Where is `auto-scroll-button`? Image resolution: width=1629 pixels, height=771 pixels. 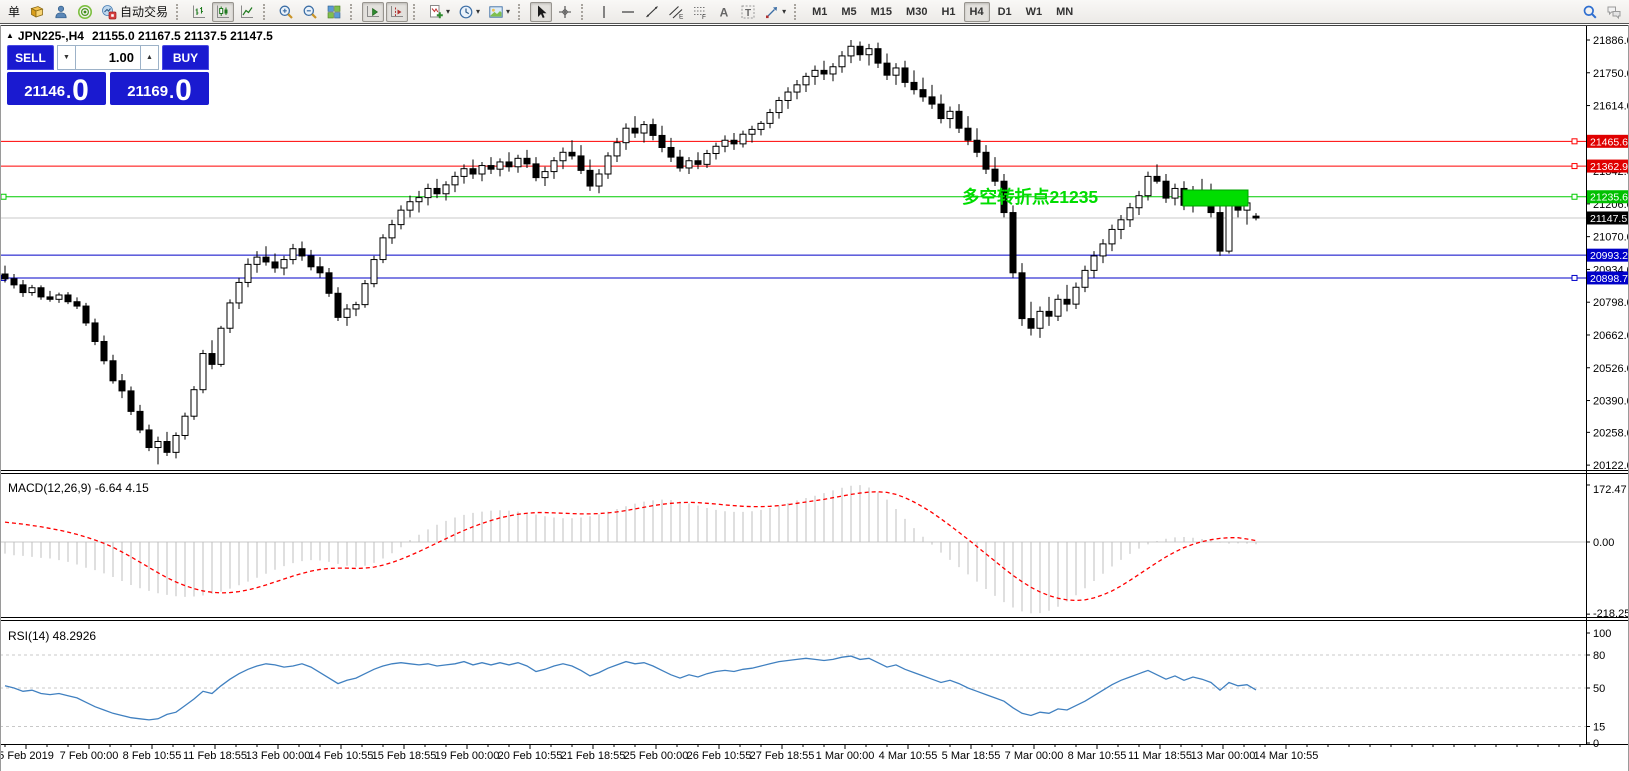 auto-scroll-button is located at coordinates (373, 11).